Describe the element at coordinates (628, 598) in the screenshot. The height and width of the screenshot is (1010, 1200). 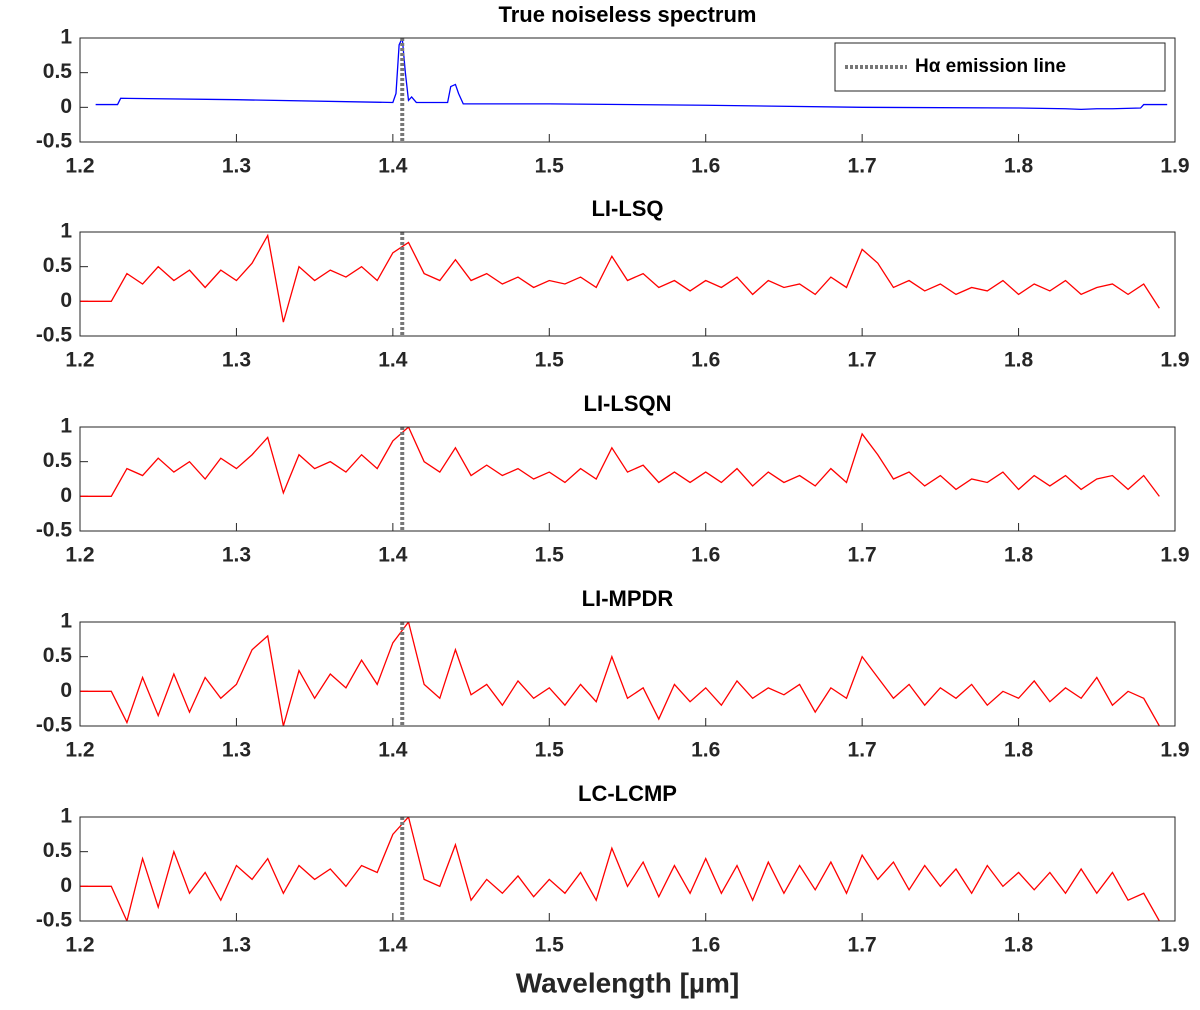
I see `chart-title: LI-MPDR` at that location.